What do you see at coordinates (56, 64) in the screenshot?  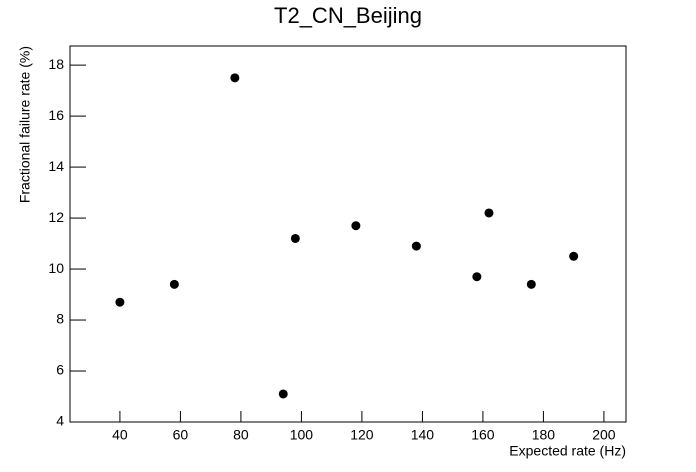 I see `y-tick-label: 18` at bounding box center [56, 64].